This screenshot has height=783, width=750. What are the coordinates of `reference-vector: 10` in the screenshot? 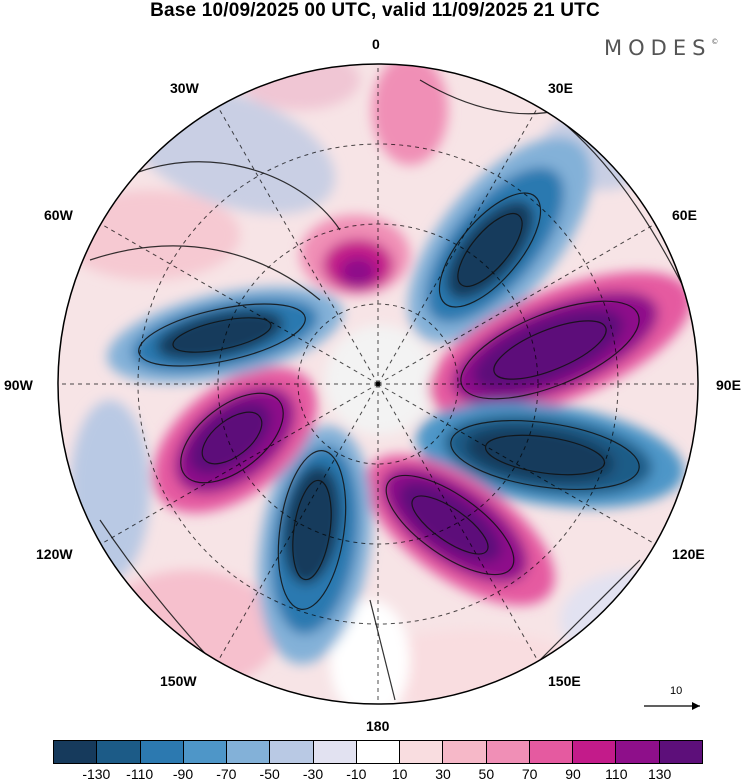 It's located at (673, 700).